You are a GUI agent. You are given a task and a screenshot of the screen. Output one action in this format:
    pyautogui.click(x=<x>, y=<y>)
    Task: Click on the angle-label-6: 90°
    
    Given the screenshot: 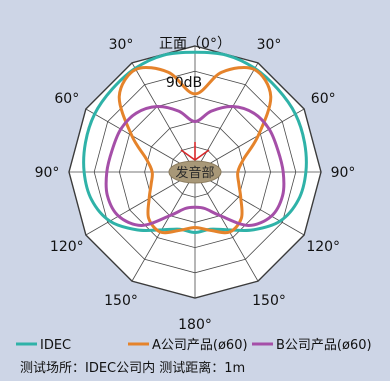 What is the action you would take?
    pyautogui.click(x=343, y=173)
    